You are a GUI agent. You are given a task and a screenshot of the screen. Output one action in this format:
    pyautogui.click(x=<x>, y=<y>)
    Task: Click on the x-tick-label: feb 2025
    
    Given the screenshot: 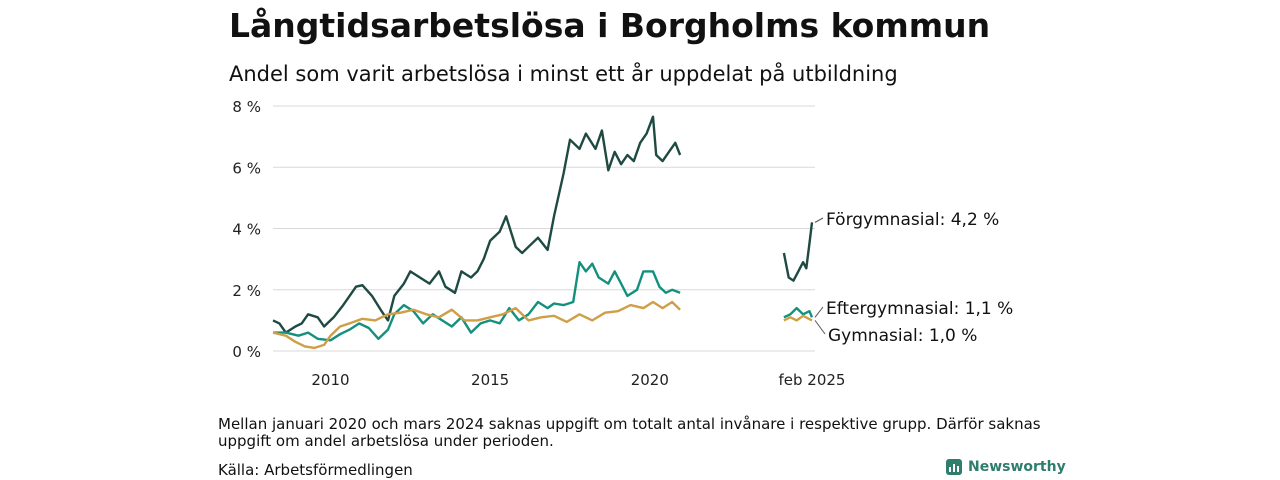 What is the action you would take?
    pyautogui.click(x=812, y=380)
    